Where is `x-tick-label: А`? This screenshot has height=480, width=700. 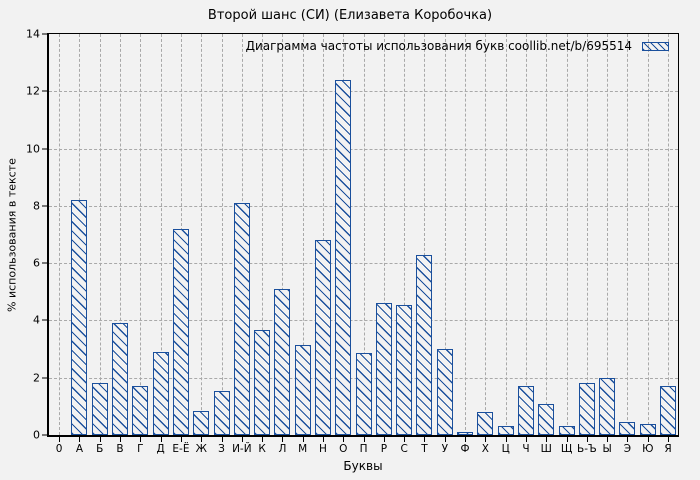
x-tick-label: А is located at coordinates (79, 449).